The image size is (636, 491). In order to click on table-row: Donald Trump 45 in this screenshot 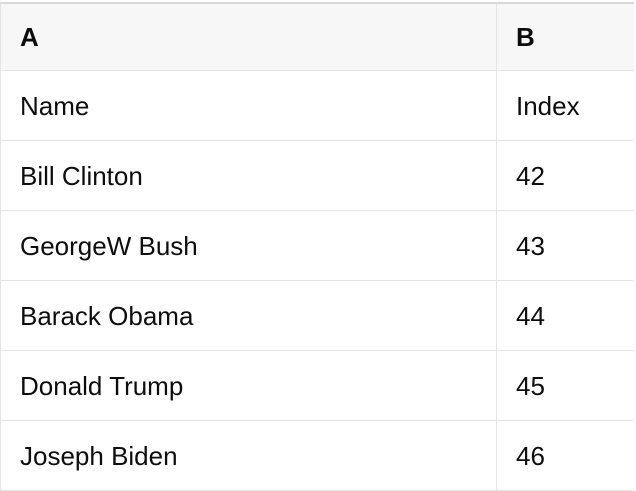, I will do `click(317, 386)`.